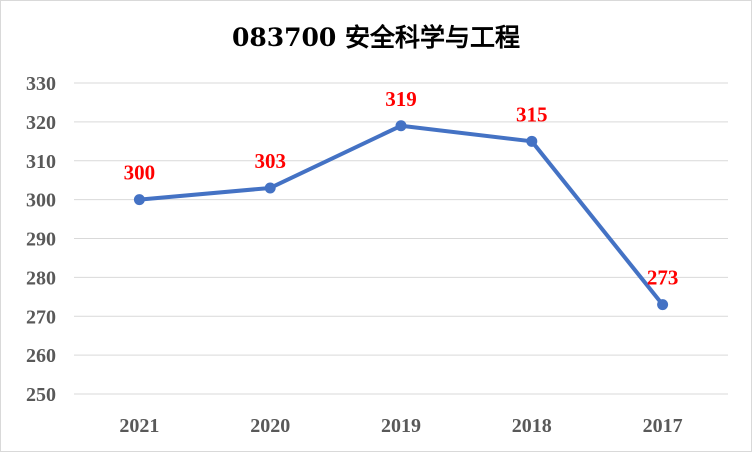  I want to click on data-label: 303, so click(270, 161).